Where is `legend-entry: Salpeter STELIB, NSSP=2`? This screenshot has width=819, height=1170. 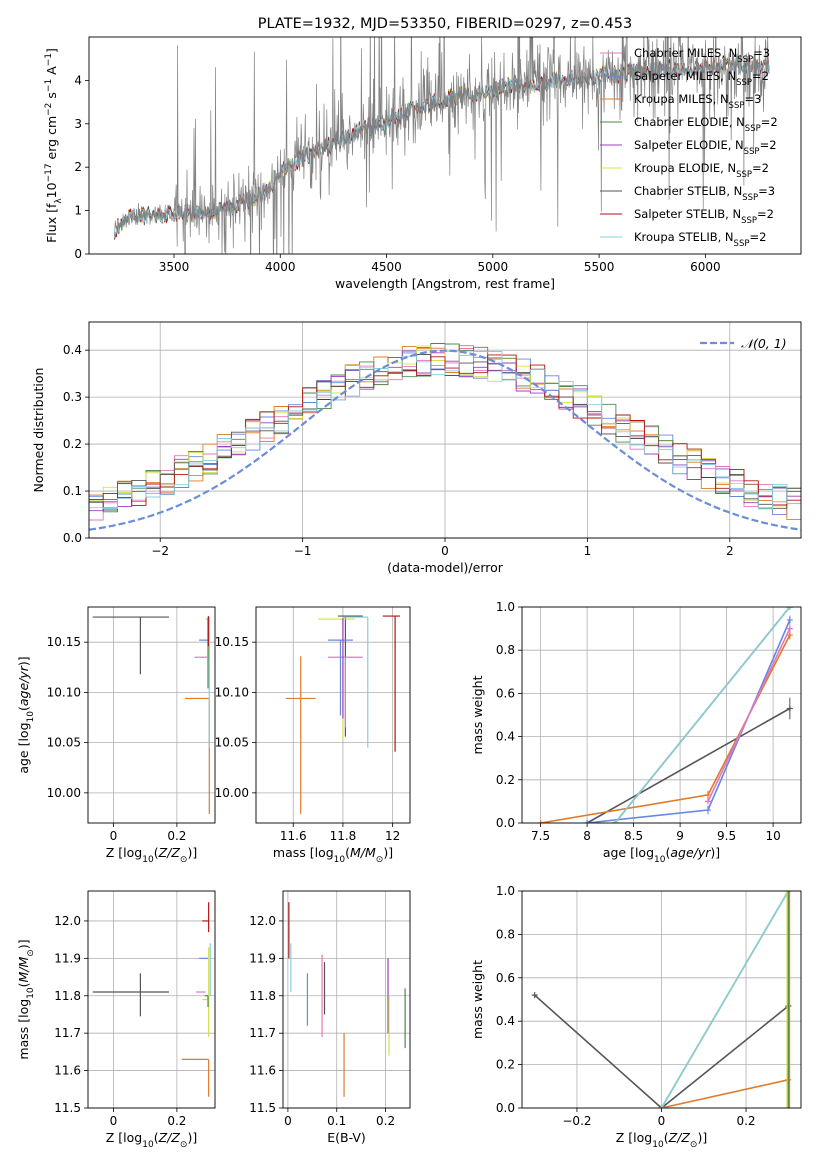
legend-entry: Salpeter STELIB, NSSP=2 is located at coordinates (704, 216).